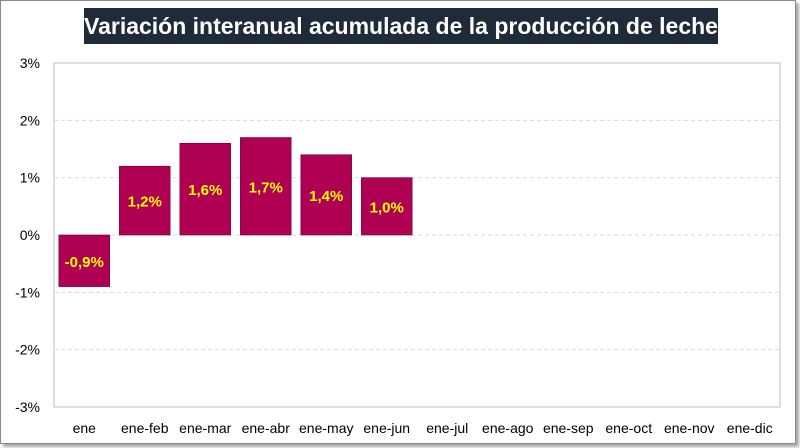 This screenshot has width=800, height=448. Describe the element at coordinates (30, 120) in the screenshot. I see `y-tick-label: 2%` at that location.